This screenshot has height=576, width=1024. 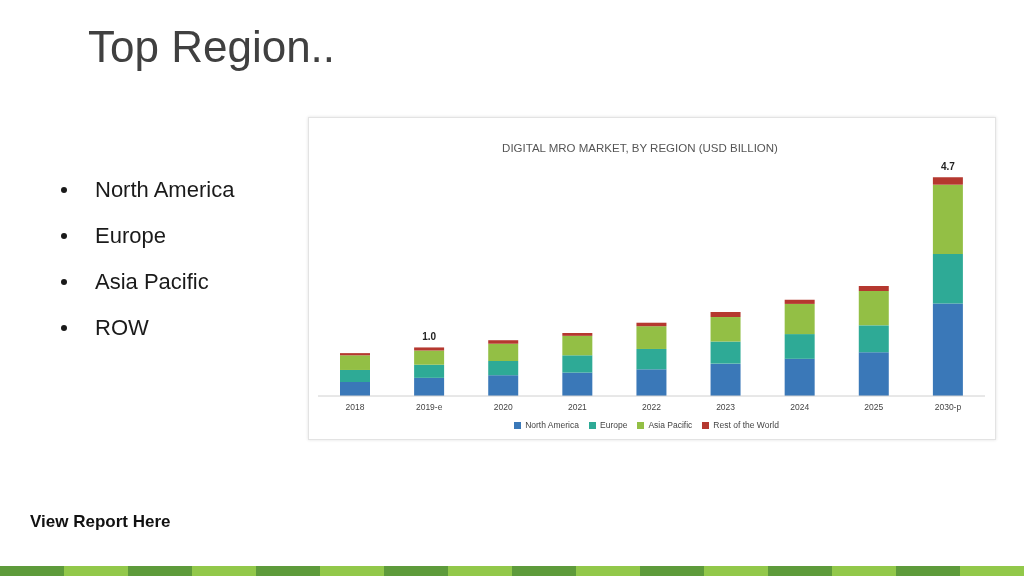 What do you see at coordinates (552, 425) in the screenshot?
I see `legend-label: North America` at bounding box center [552, 425].